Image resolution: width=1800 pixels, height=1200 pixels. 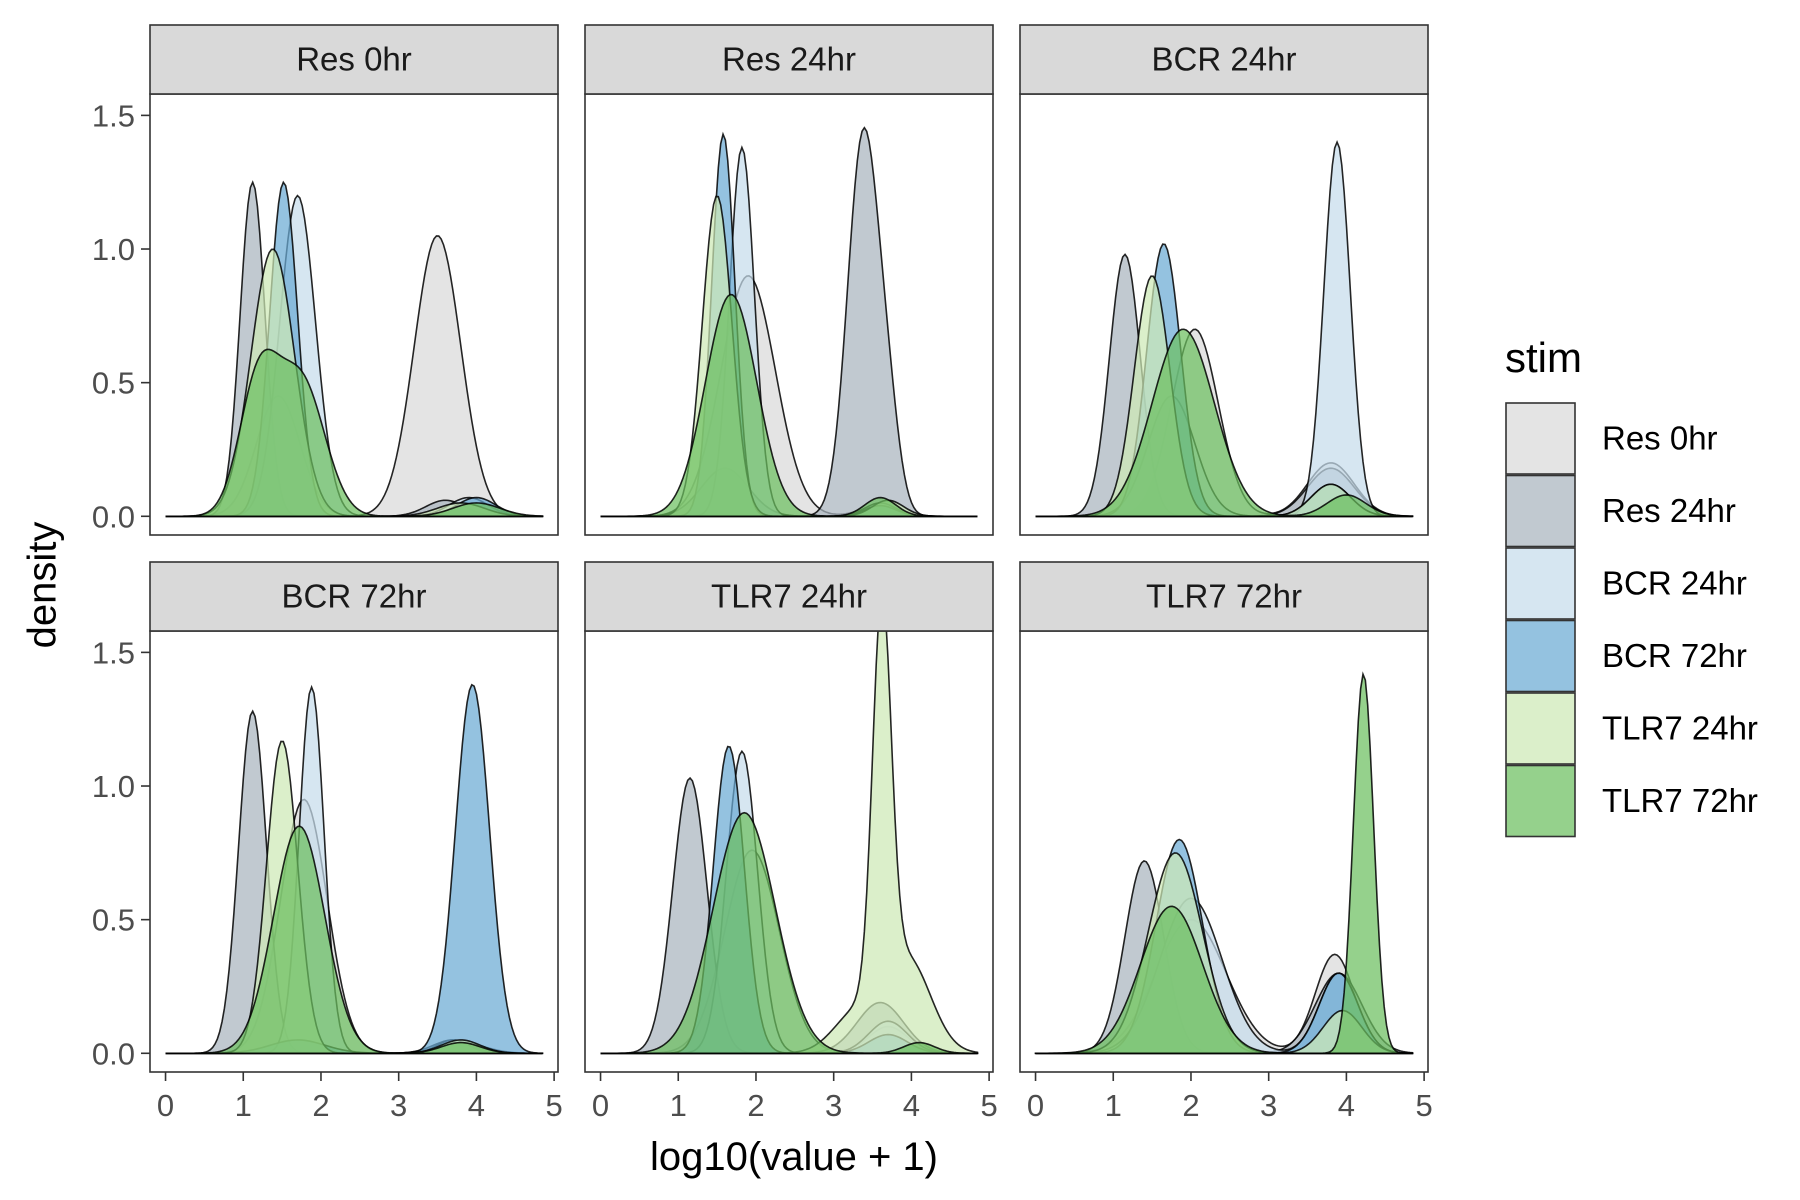 I want to click on legend-item: BCR 72hr, so click(x=1626, y=656).